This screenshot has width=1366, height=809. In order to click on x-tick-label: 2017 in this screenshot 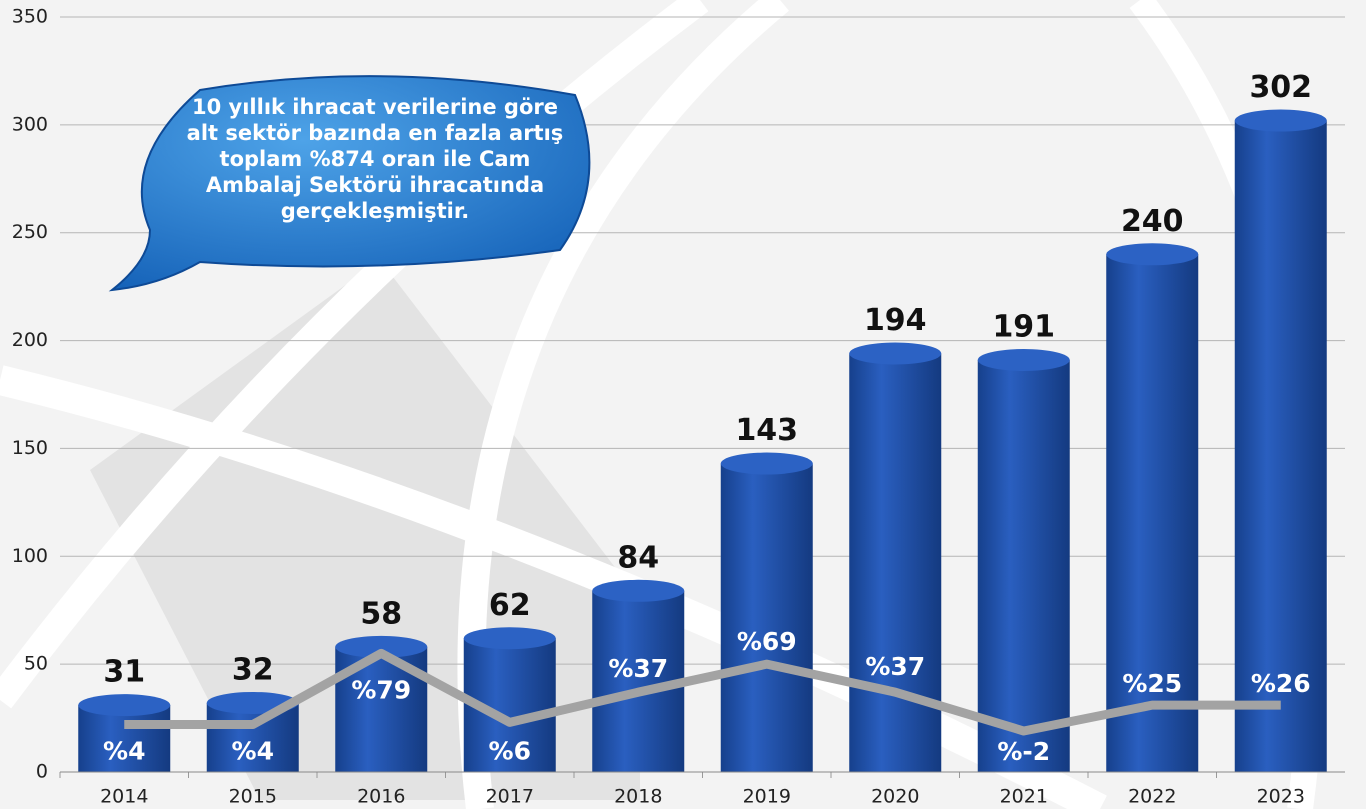, I will do `click(510, 797)`.